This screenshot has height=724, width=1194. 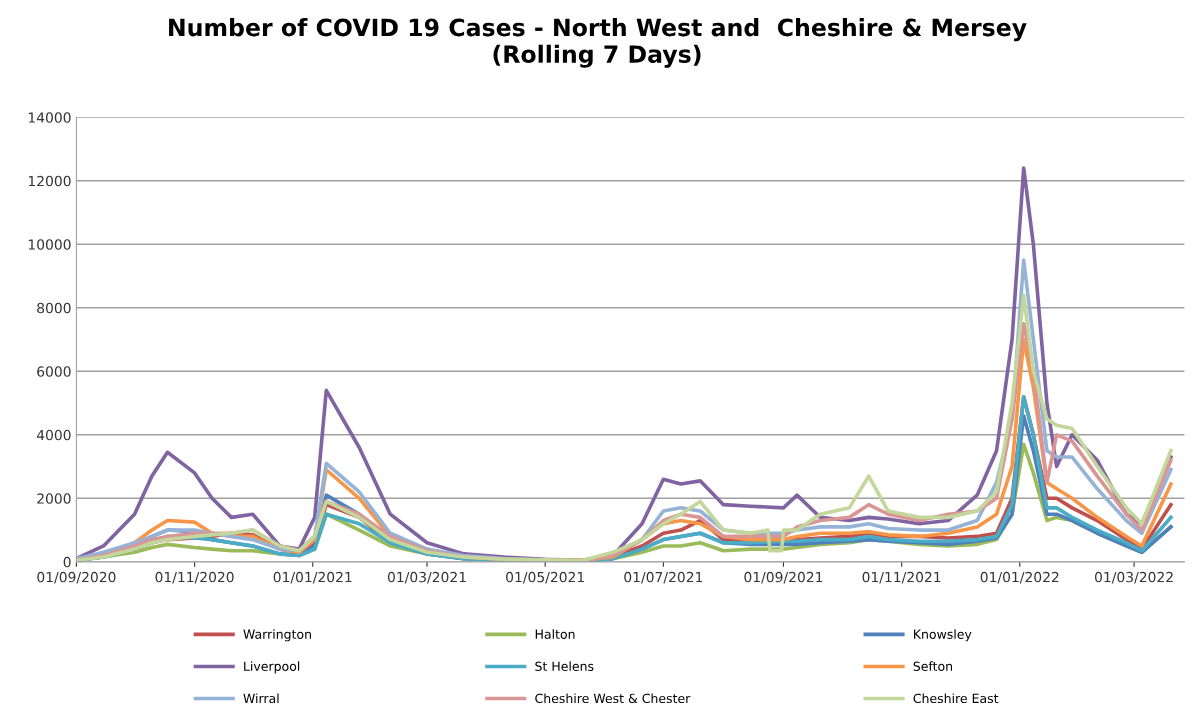 I want to click on legend-label: St Helens, so click(x=564, y=666).